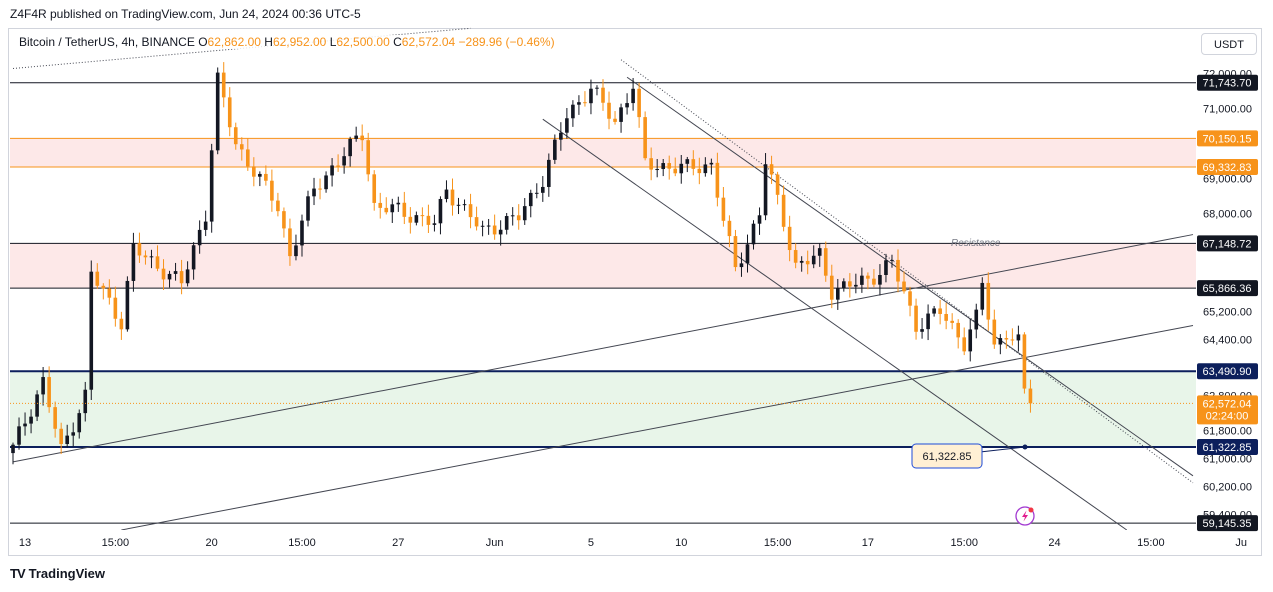 The image size is (1273, 592). Describe the element at coordinates (1227, 215) in the screenshot. I see `price-tick-label: 68,000.00` at that location.